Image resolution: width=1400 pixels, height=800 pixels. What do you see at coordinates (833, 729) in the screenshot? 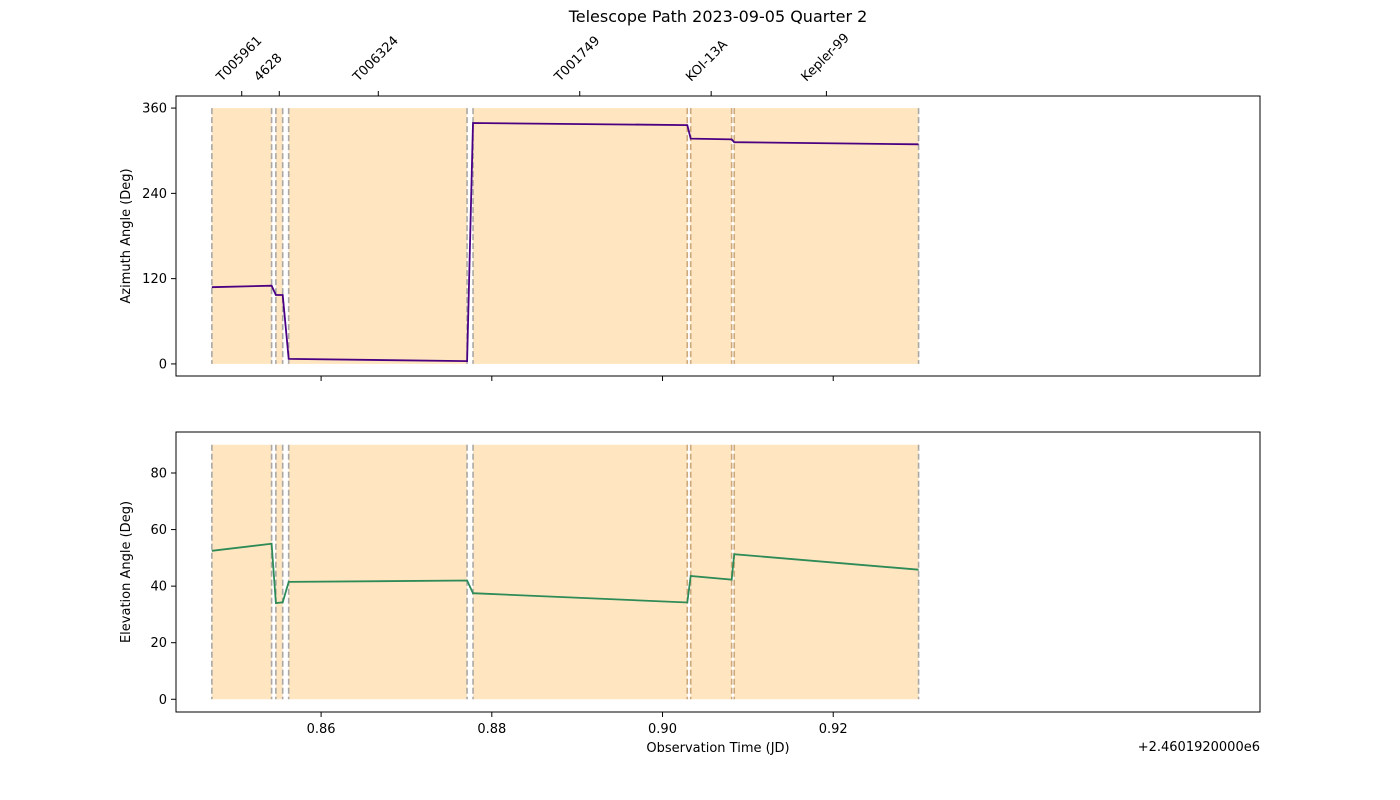
I see `x-tick-label: 0.92` at bounding box center [833, 729].